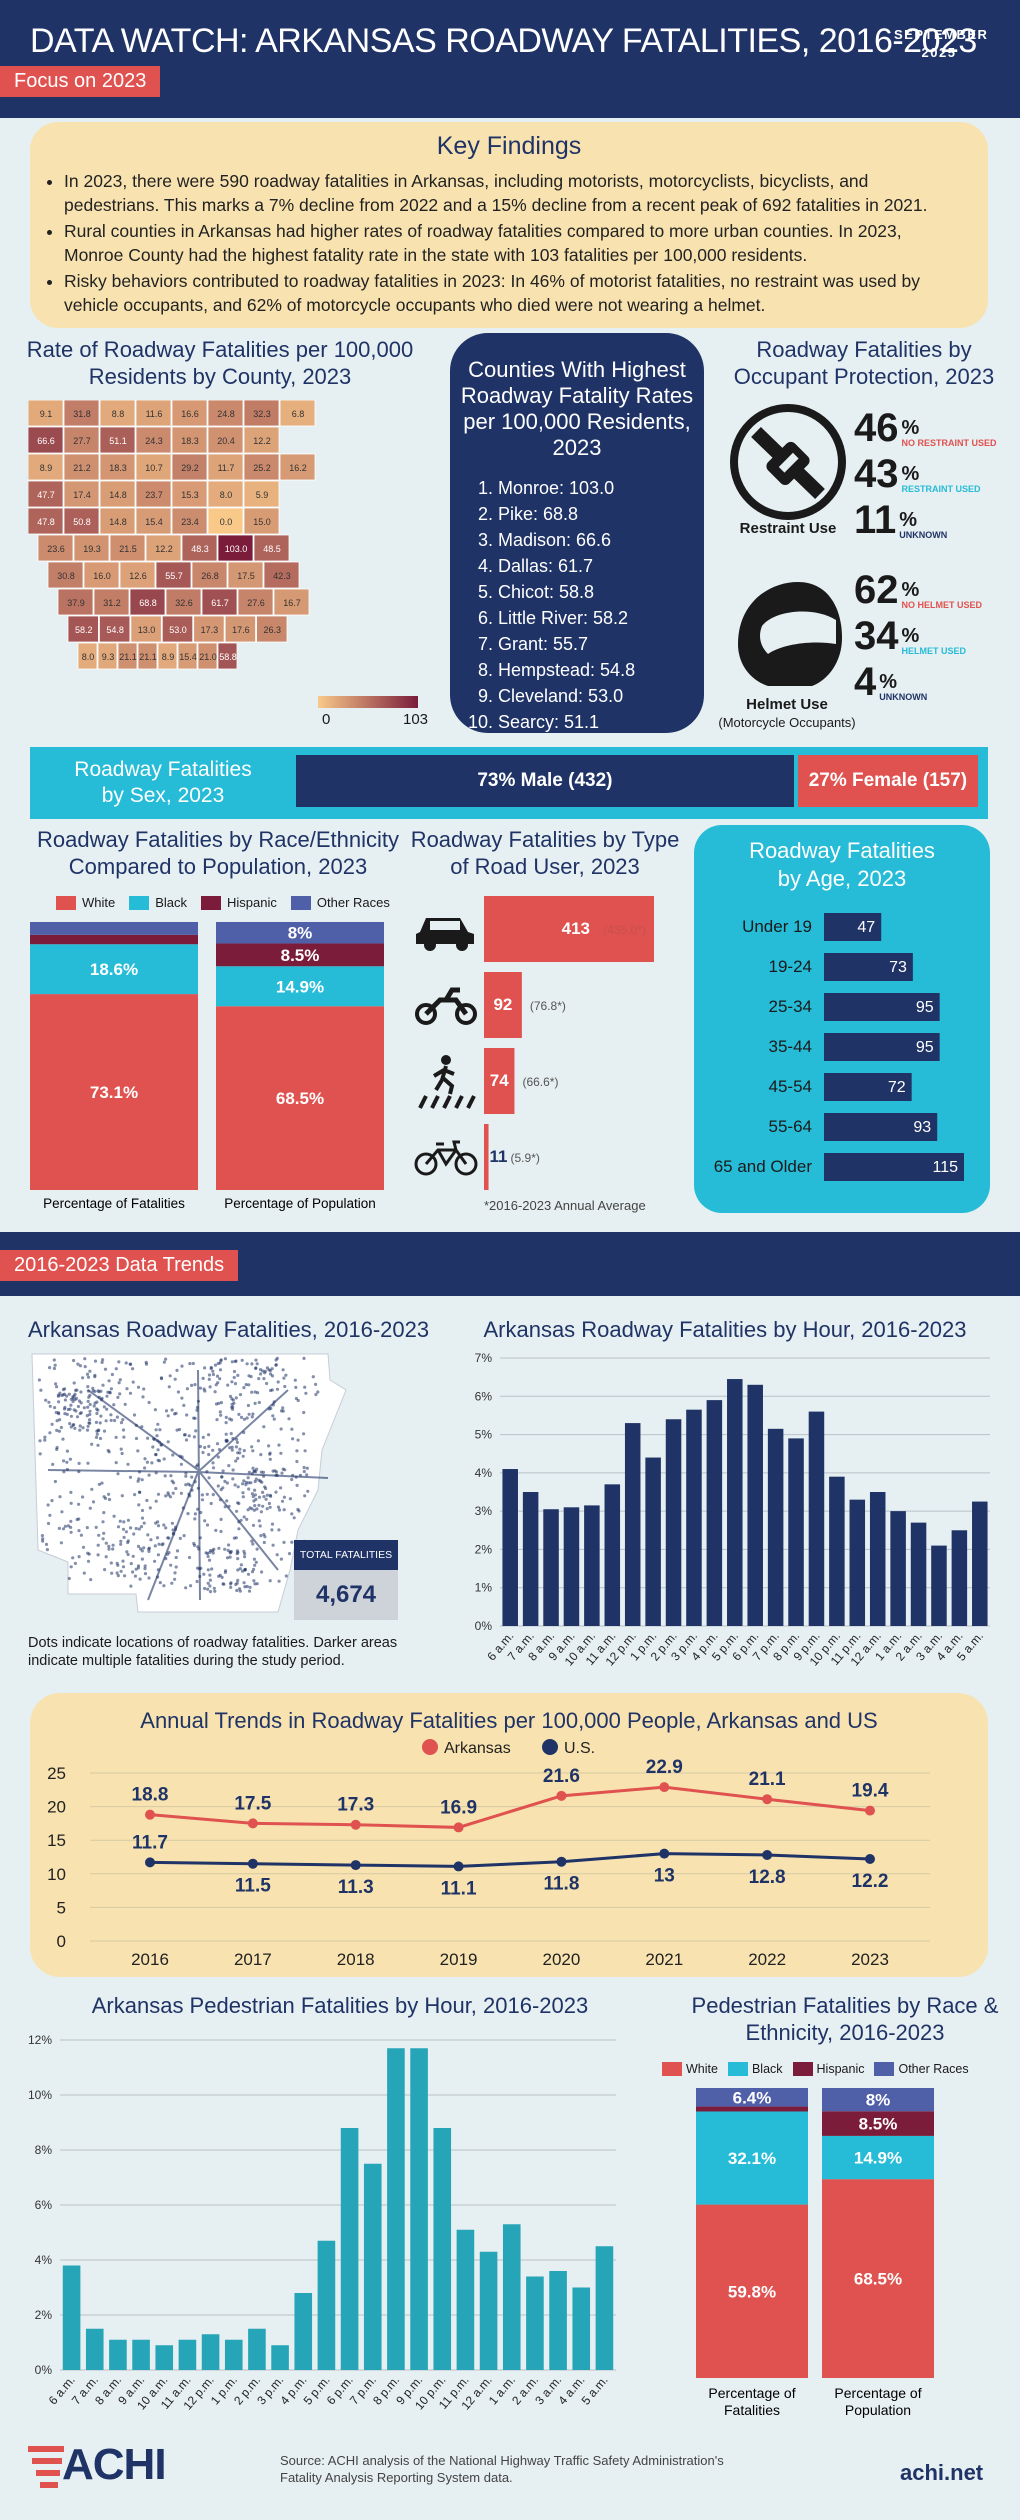 The width and height of the screenshot is (1020, 2520). What do you see at coordinates (882, 1007) in the screenshot?
I see `age-bar` at bounding box center [882, 1007].